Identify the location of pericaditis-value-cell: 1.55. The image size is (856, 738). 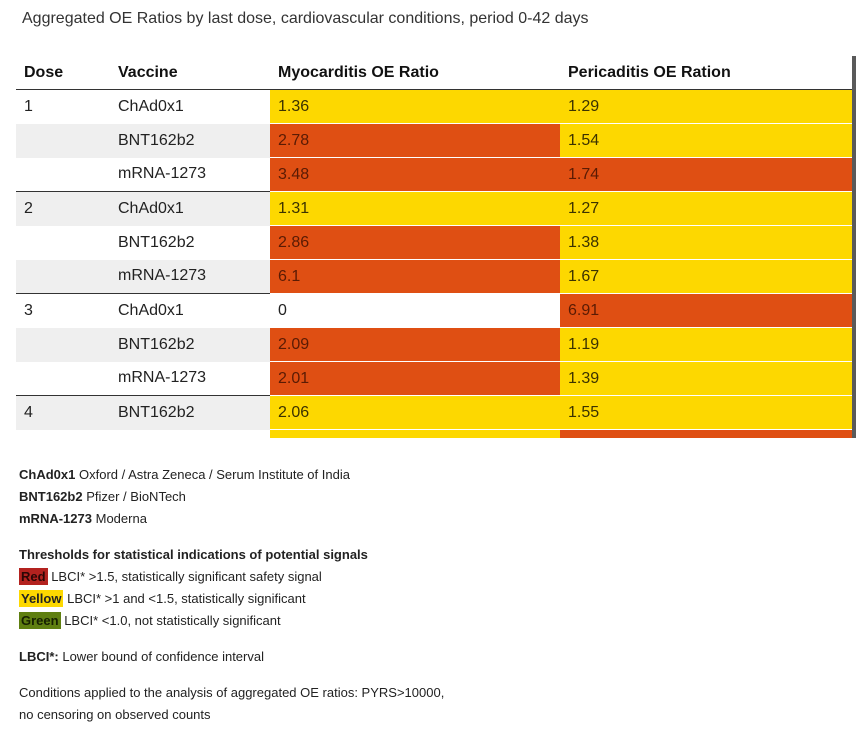
(707, 412).